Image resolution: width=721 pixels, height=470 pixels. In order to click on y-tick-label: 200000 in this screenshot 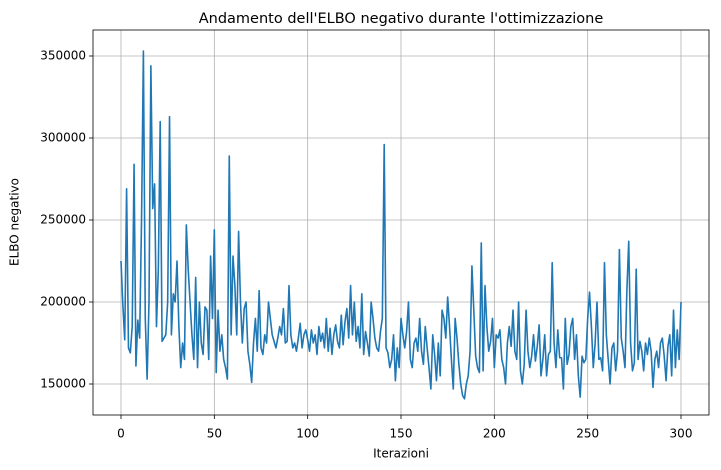, I will do `click(63, 302)`.